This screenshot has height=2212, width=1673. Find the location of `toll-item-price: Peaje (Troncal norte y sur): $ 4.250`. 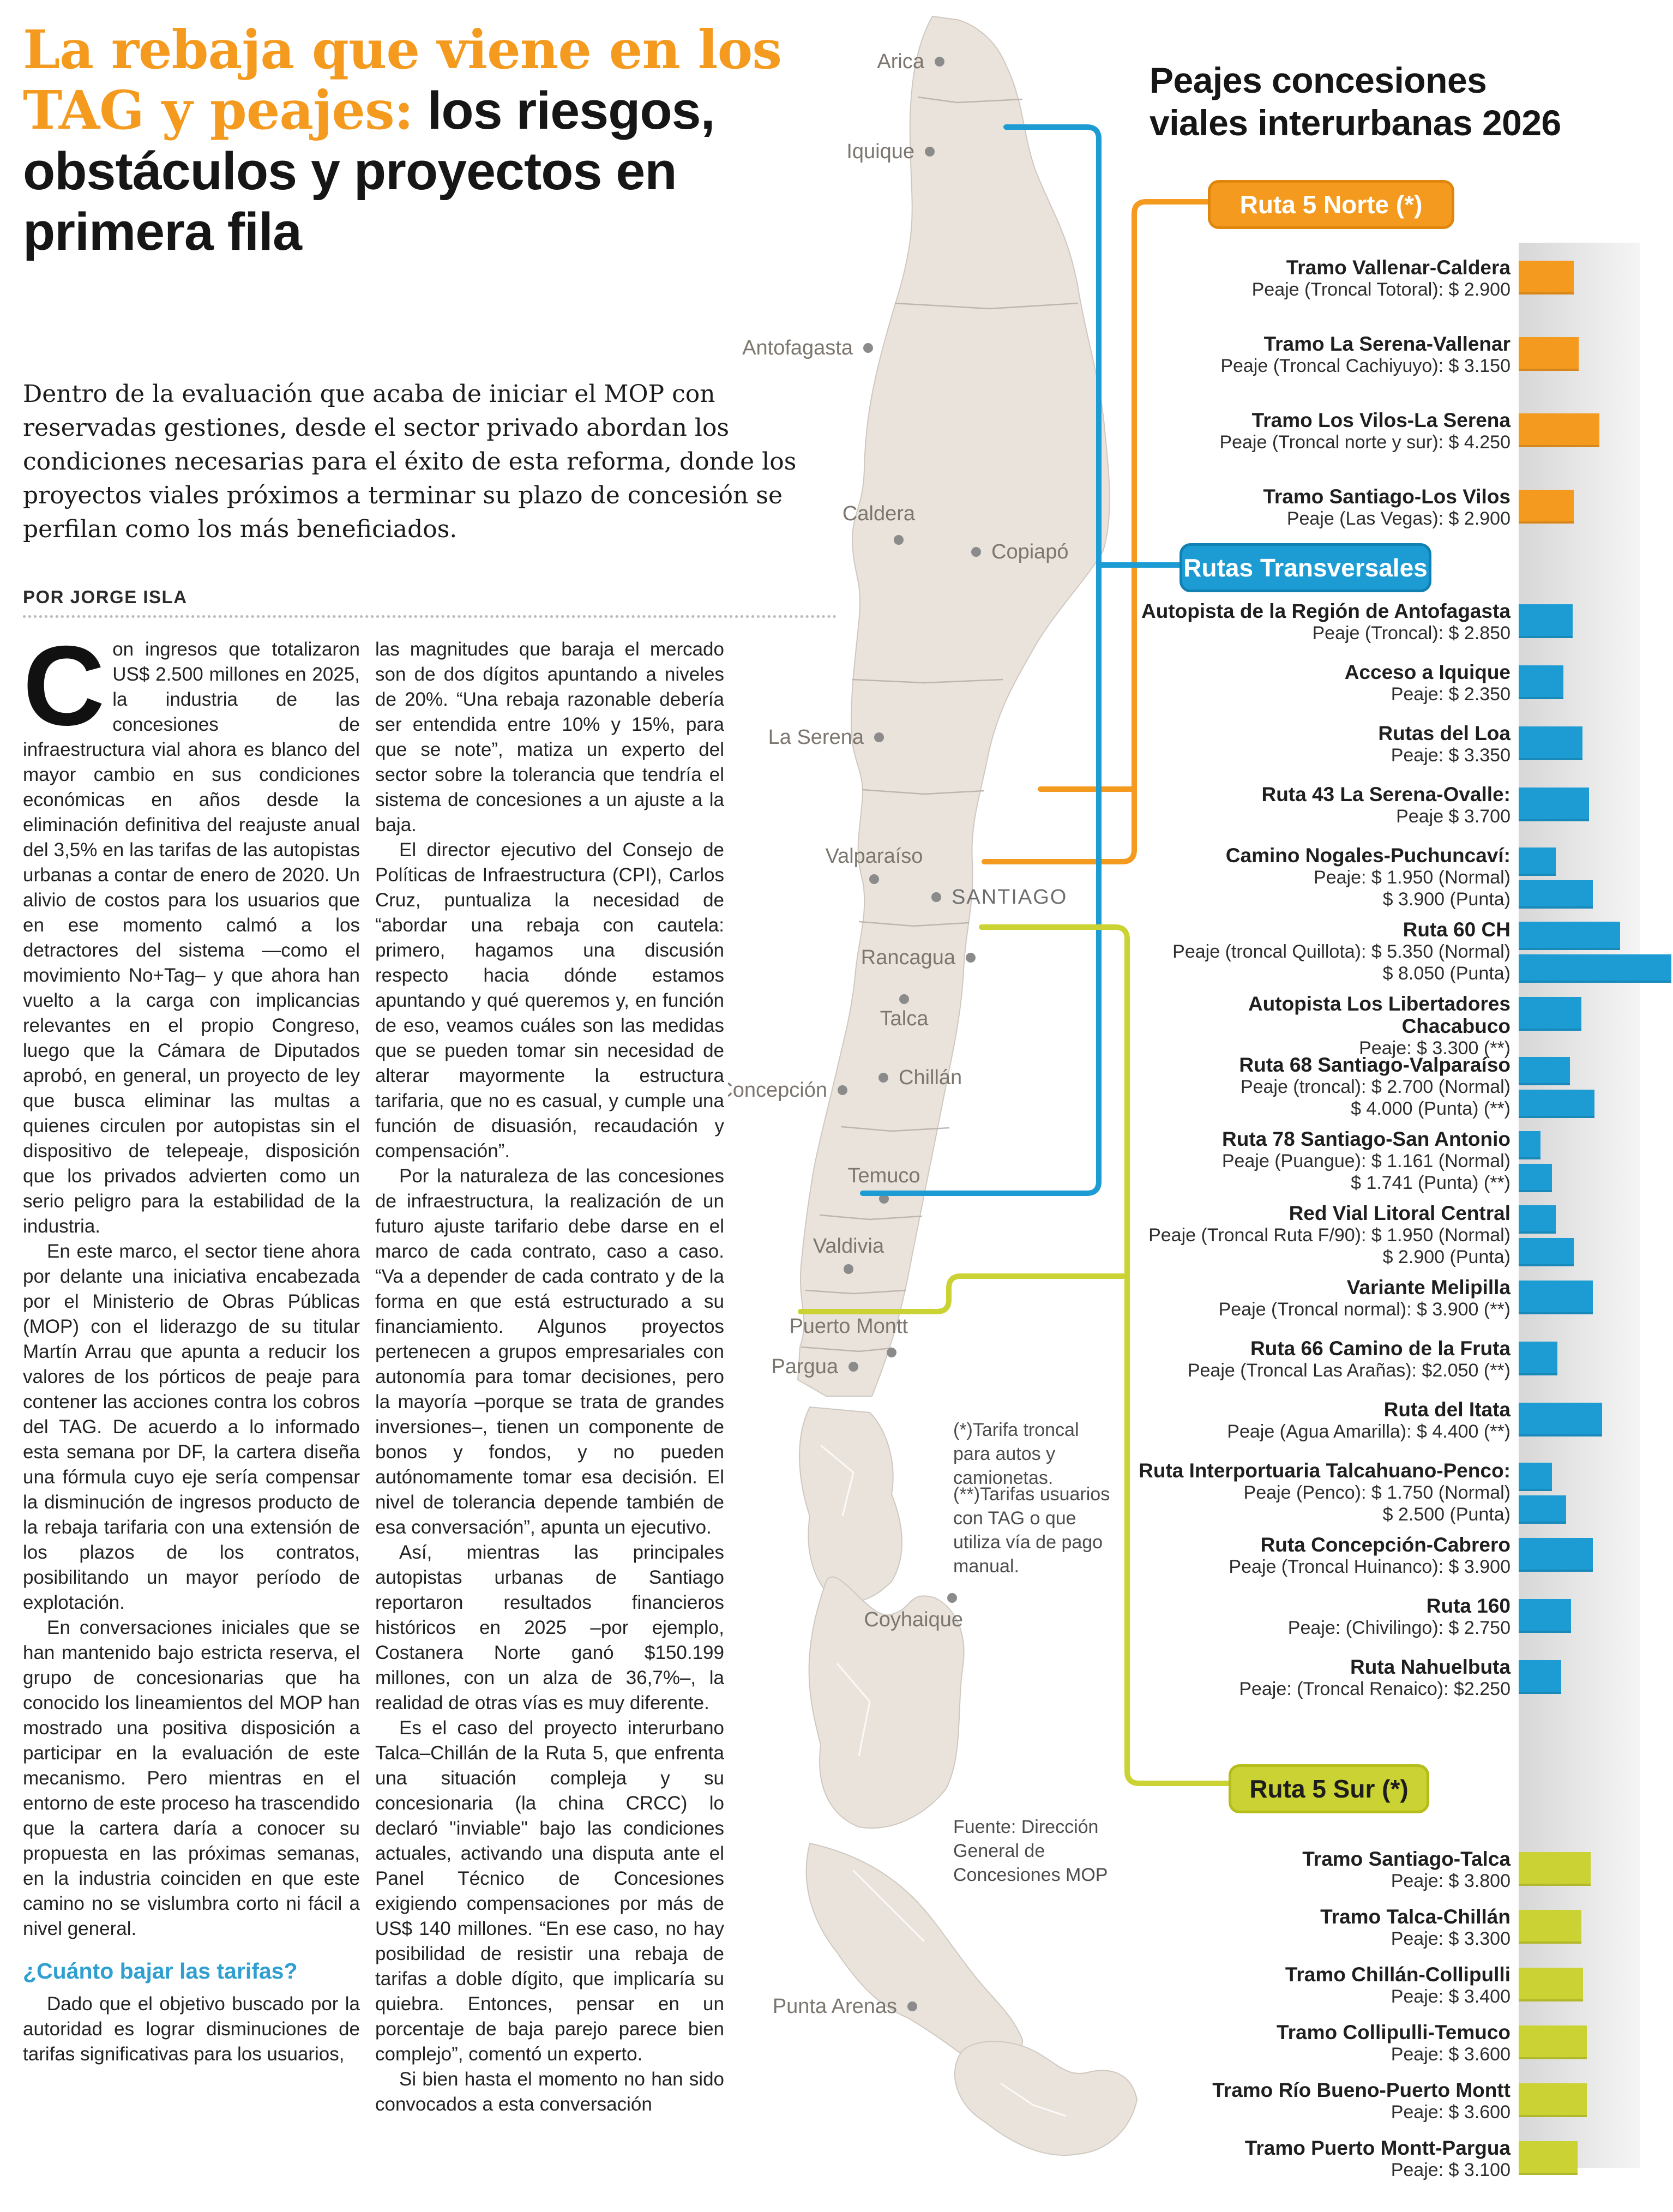

toll-item-price: Peaje (Troncal norte y sur): $ 4.250 is located at coordinates (1364, 442).